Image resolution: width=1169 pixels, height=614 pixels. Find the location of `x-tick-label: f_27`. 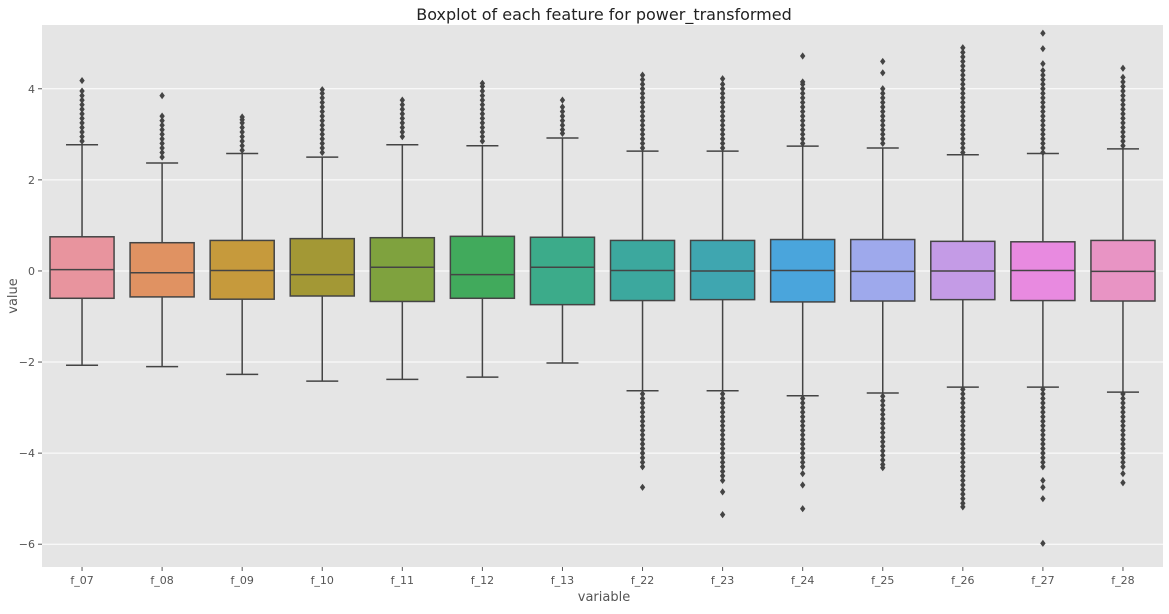

x-tick-label: f_27 is located at coordinates (1042, 580).